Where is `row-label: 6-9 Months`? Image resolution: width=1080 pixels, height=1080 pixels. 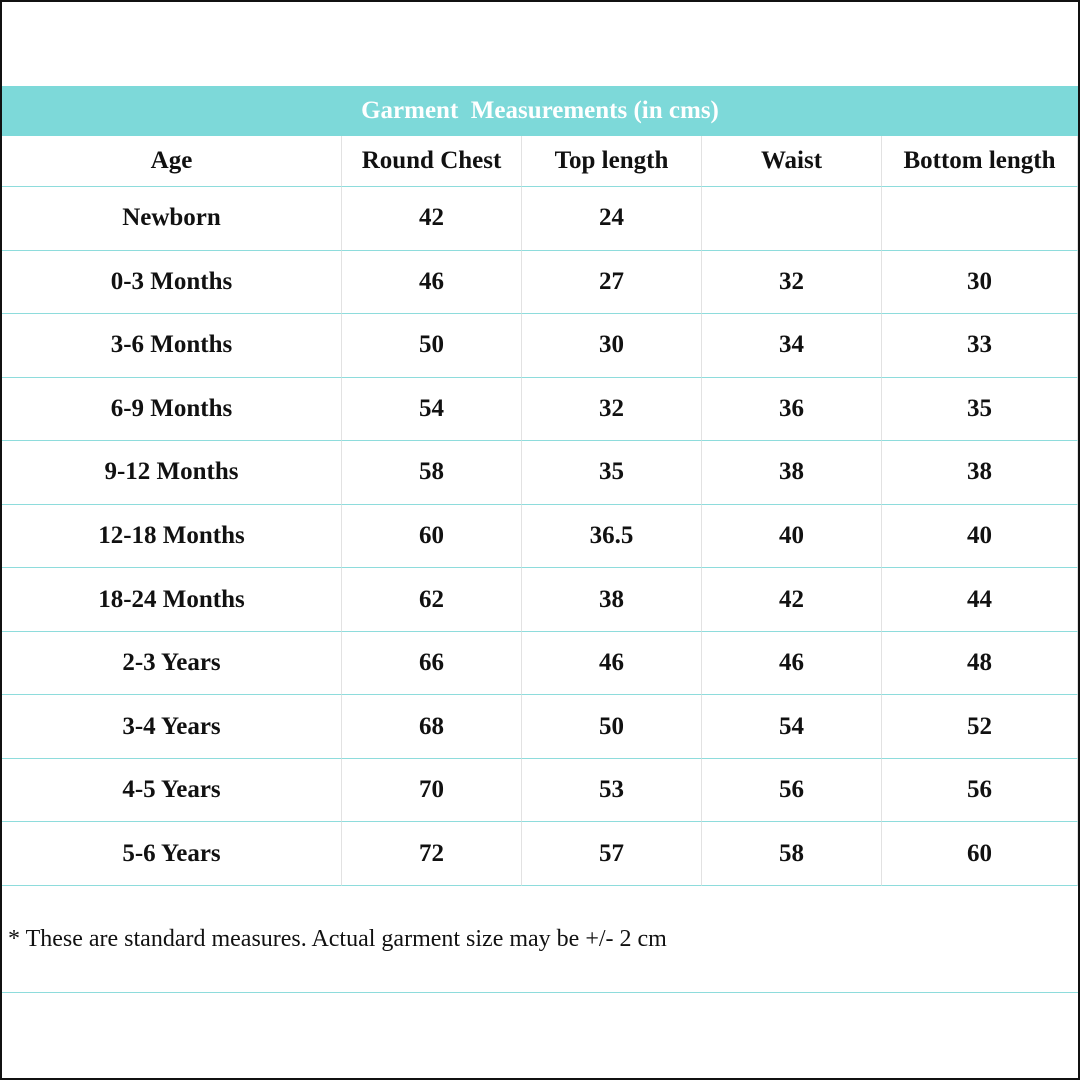 row-label: 6-9 Months is located at coordinates (172, 409).